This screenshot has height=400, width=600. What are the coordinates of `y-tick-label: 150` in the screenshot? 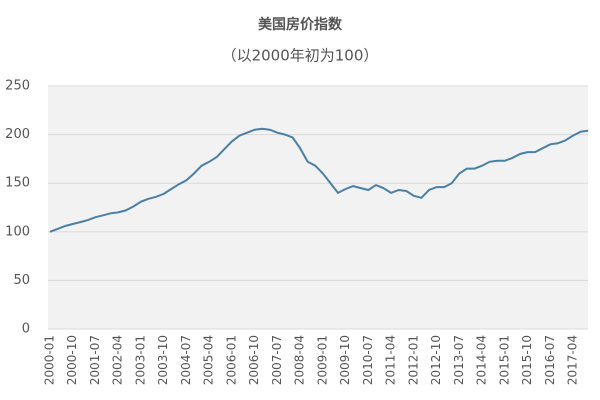 It's located at (17, 183).